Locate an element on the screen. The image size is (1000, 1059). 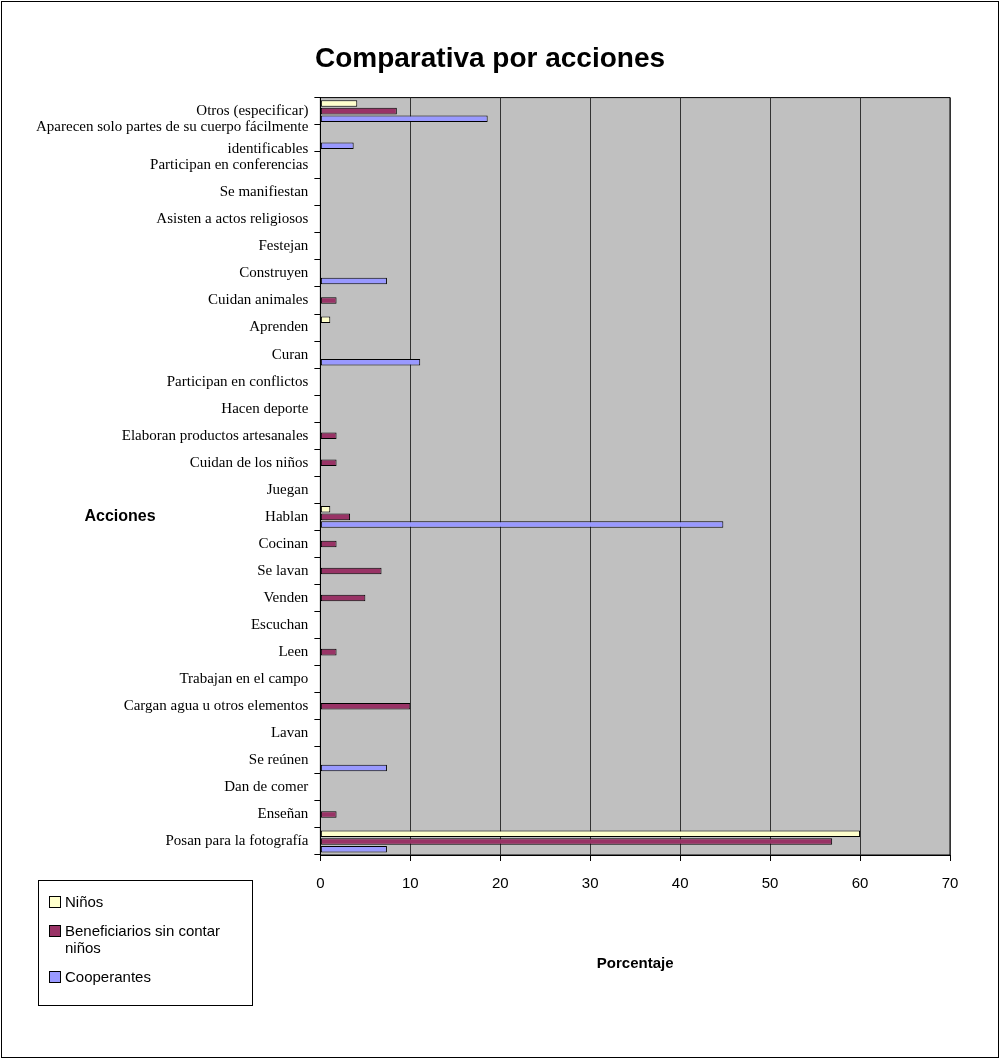
y-tick-label: Lavan is located at coordinates (289, 732).